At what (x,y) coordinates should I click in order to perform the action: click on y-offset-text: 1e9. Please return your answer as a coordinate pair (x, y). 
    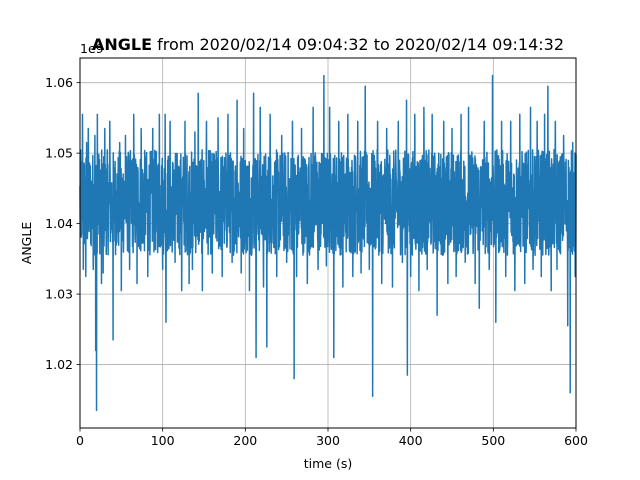
    Looking at the image, I should click on (92, 48).